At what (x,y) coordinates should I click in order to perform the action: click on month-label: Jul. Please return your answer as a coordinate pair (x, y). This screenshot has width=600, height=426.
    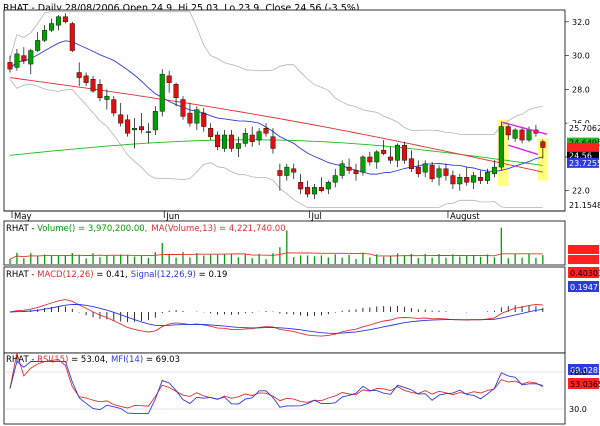
    Looking at the image, I should click on (316, 217).